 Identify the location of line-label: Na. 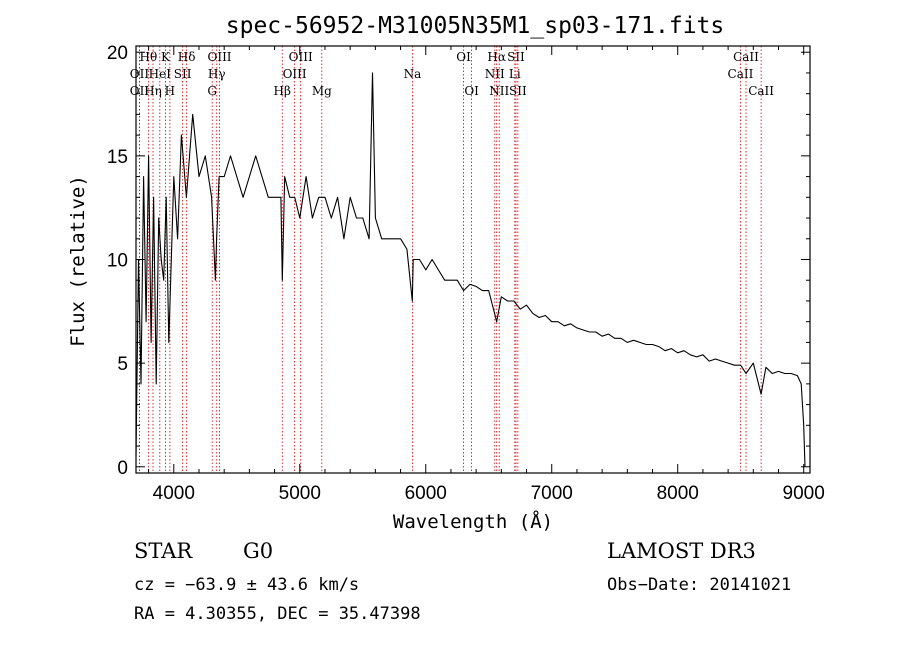
(413, 74).